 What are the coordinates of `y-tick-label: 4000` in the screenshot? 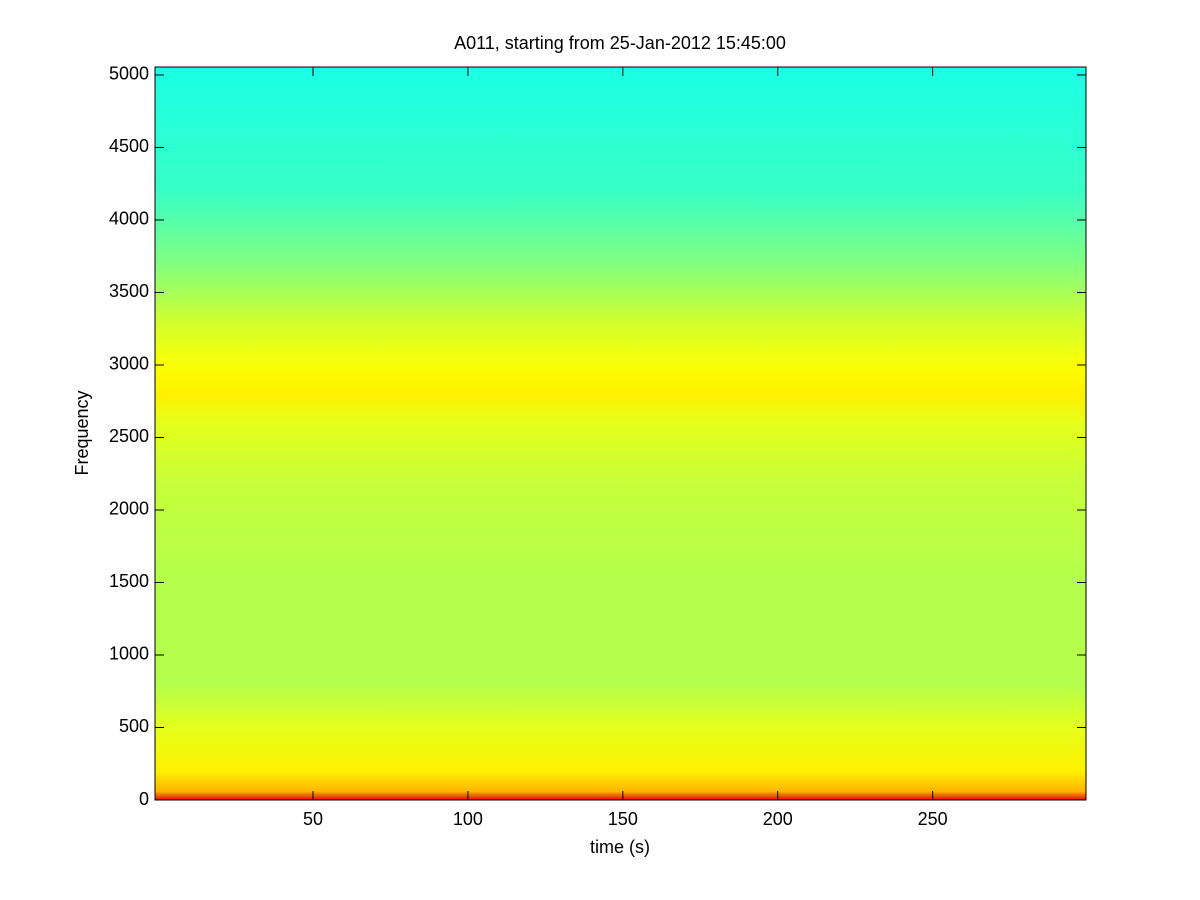 It's located at (129, 219).